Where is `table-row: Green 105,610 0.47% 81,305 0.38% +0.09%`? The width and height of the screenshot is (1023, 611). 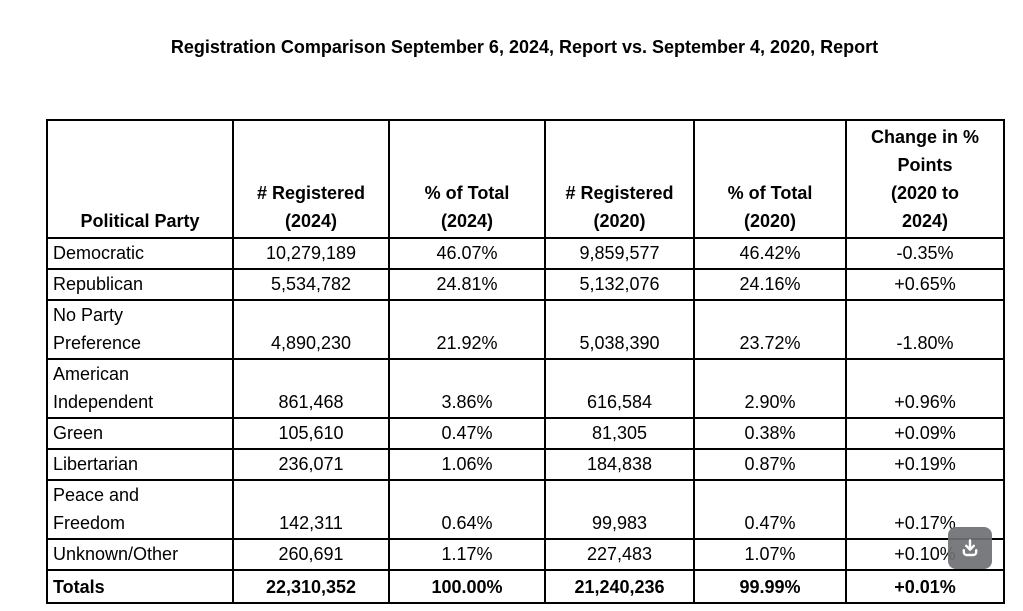 table-row: Green 105,610 0.47% 81,305 0.38% +0.09% is located at coordinates (525, 433).